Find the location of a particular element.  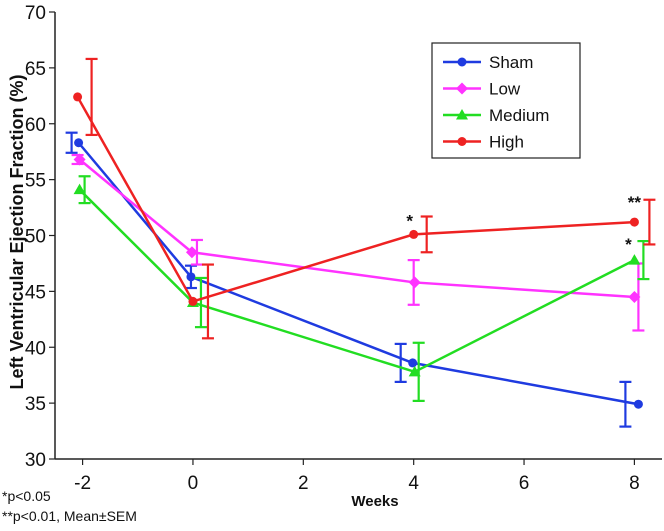

y-tick-label: 30 is located at coordinates (35, 460).